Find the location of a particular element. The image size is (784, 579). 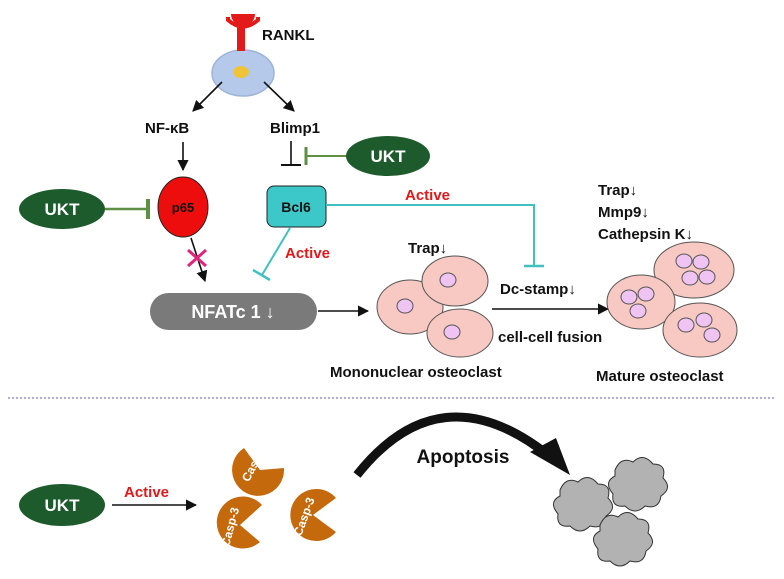

ukt-right-oval is located at coordinates (388, 156).